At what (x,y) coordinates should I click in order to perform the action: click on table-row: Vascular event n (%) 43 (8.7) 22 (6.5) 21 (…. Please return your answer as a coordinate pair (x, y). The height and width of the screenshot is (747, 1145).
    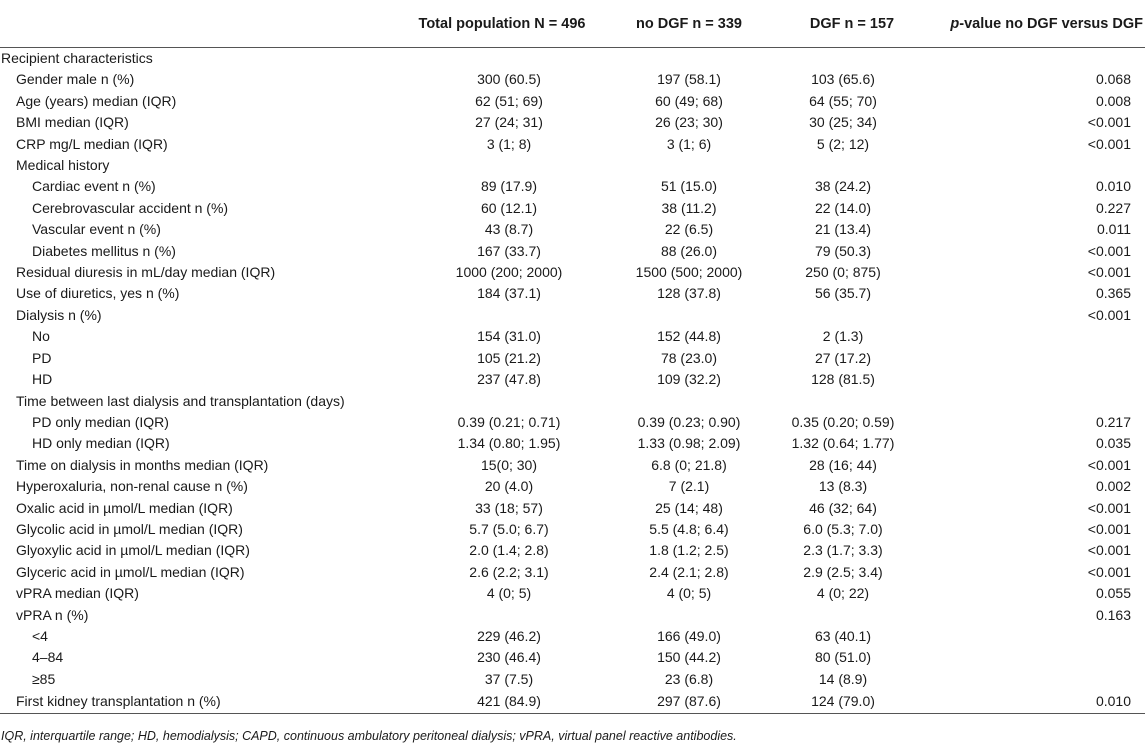
    Looking at the image, I should click on (572, 229).